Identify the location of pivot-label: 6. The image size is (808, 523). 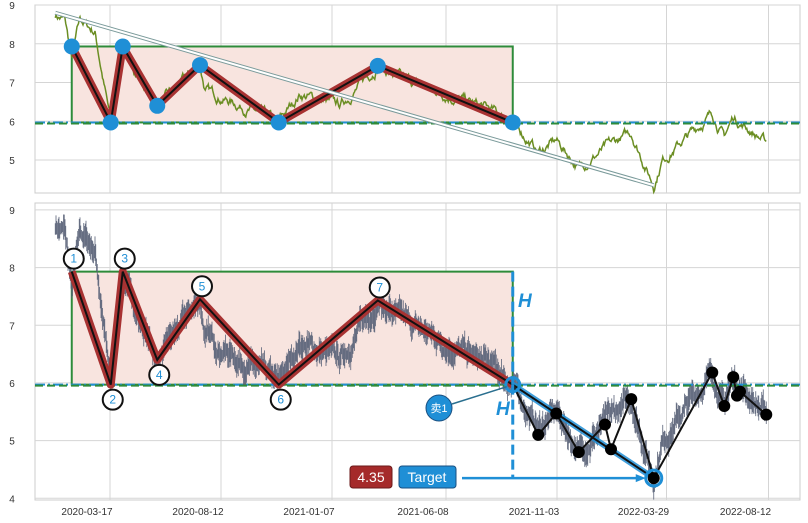
(280, 400).